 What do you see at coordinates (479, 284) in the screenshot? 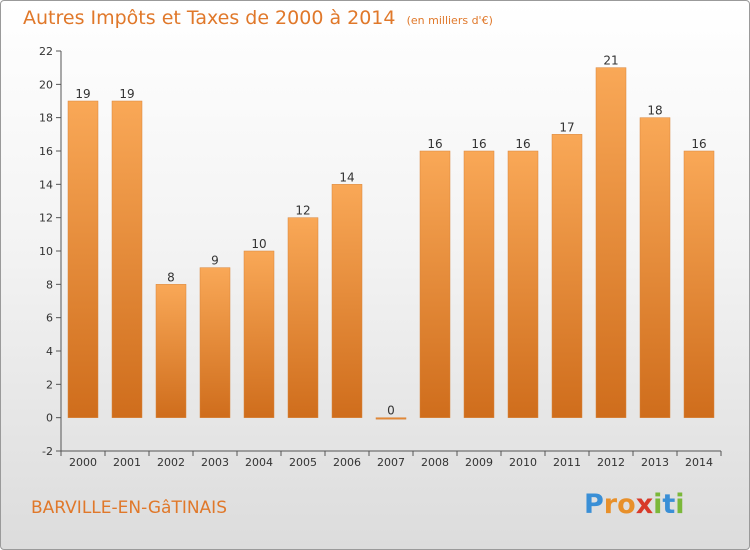
I see `bar-2009` at bounding box center [479, 284].